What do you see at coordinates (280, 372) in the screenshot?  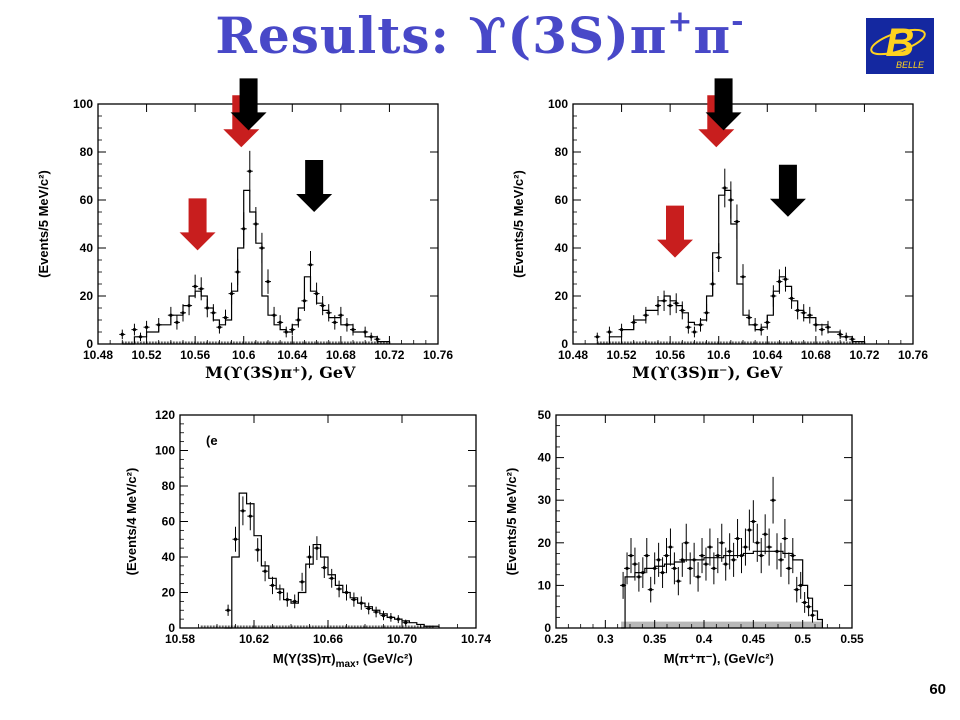 I see `top-left-xlabel: M(ϒ(3S)π⁺), GeV` at bounding box center [280, 372].